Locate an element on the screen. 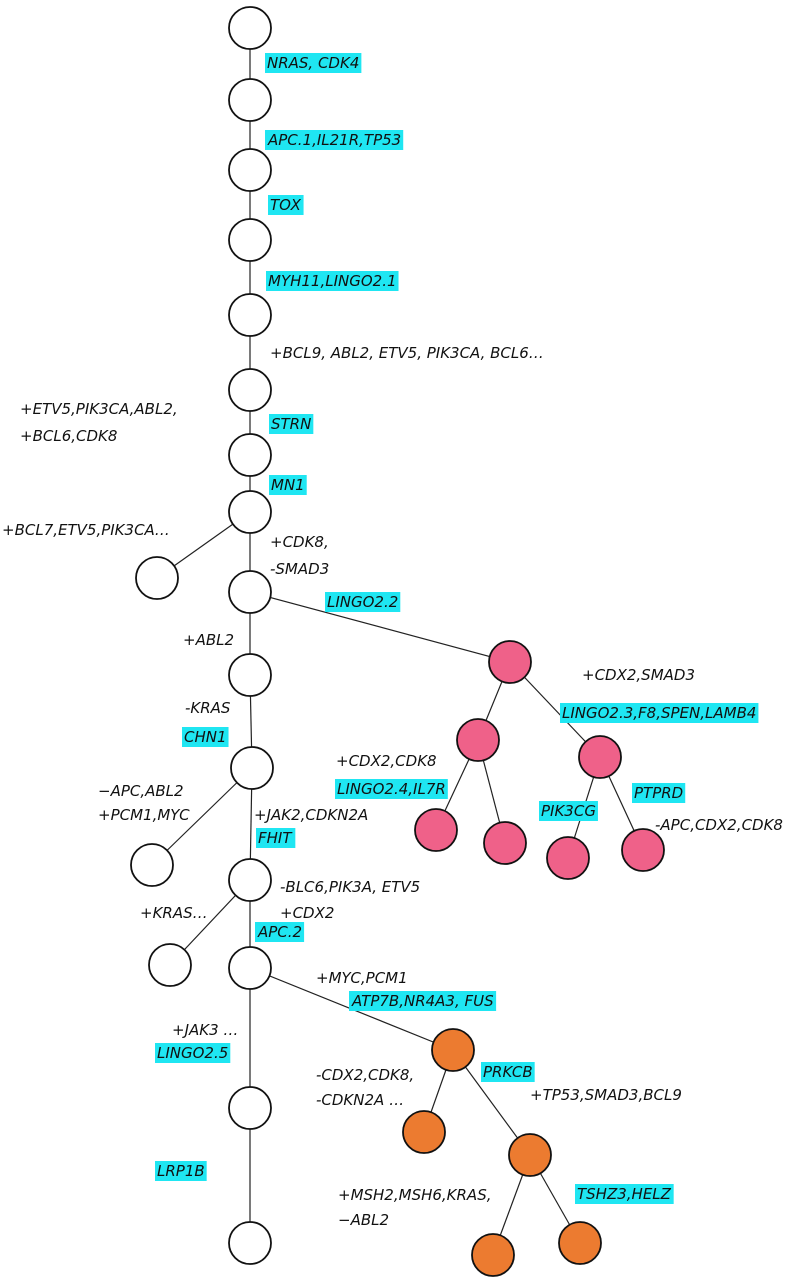 The image size is (794, 1280). event-label: -SMAD3 is located at coordinates (299, 569).